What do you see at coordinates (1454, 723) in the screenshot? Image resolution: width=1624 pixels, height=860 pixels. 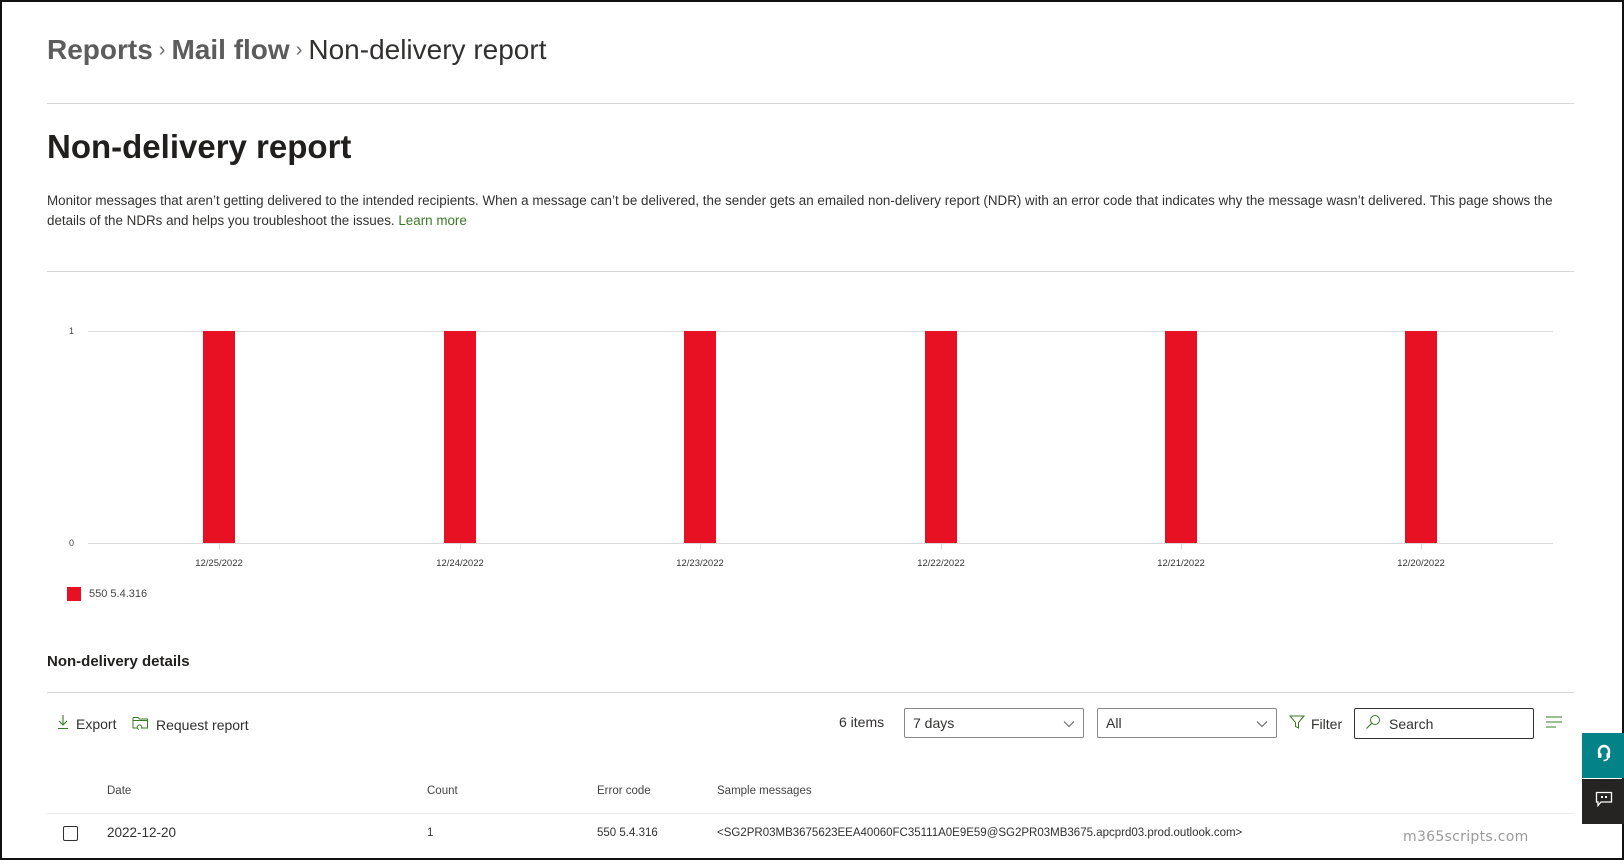 I see `search-input` at bounding box center [1454, 723].